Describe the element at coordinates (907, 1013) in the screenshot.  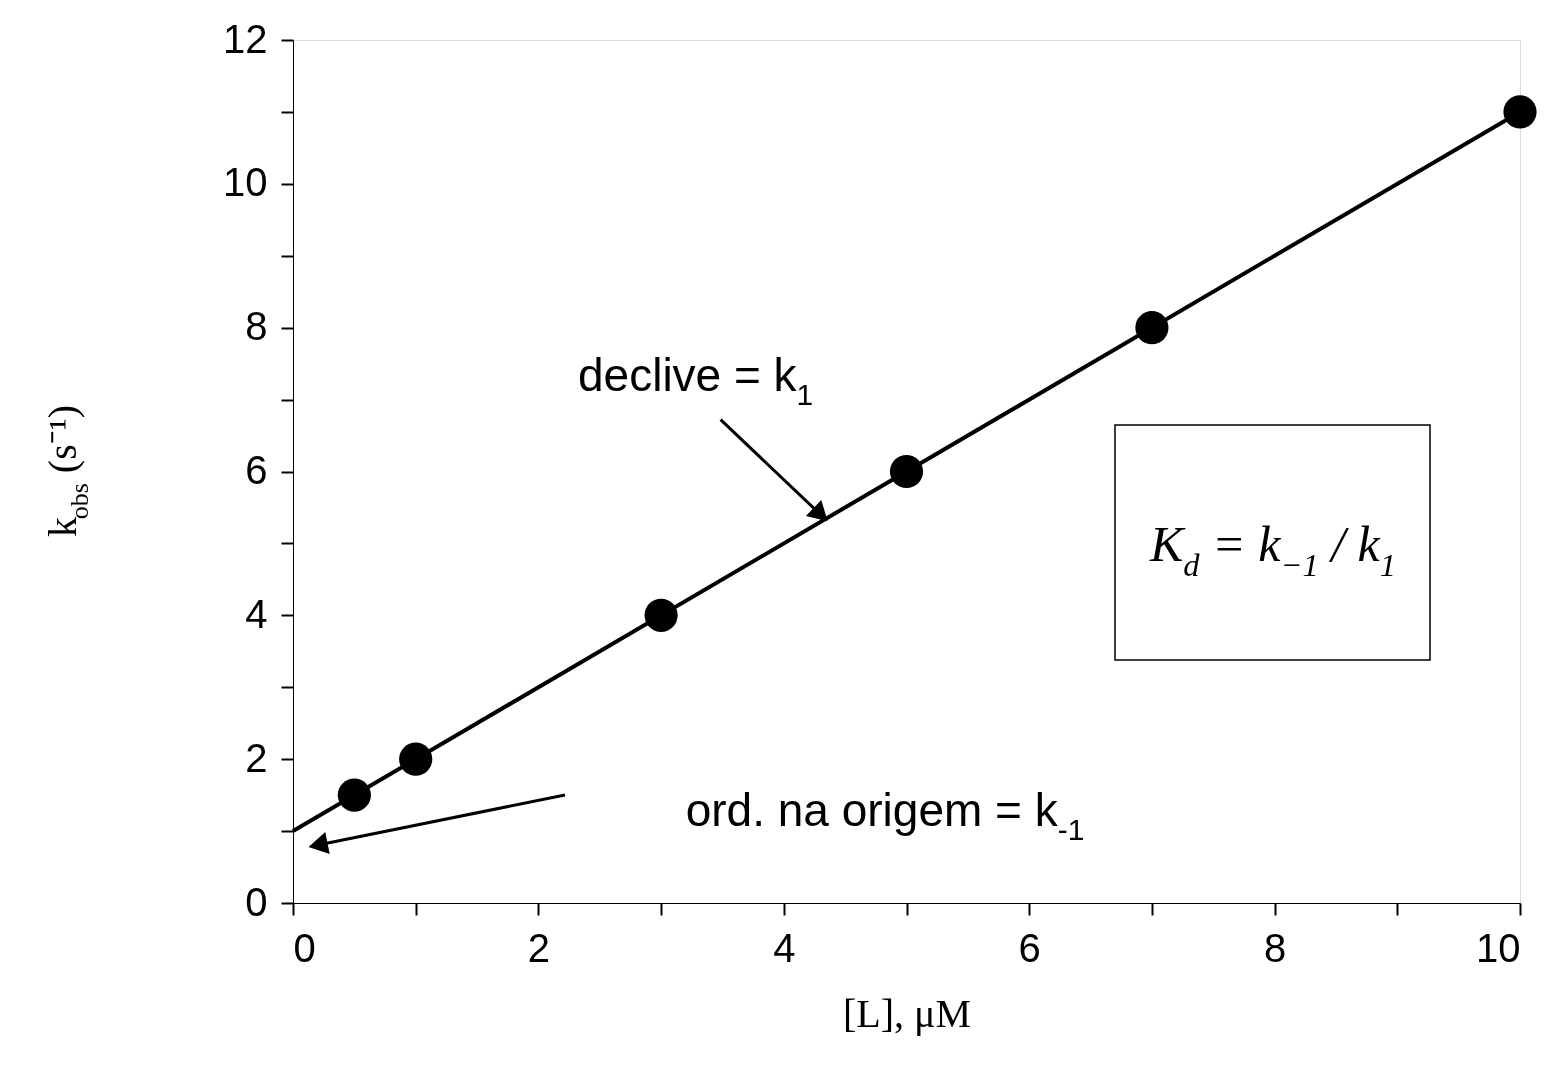
I see `x-axis-title: [L], μM` at that location.